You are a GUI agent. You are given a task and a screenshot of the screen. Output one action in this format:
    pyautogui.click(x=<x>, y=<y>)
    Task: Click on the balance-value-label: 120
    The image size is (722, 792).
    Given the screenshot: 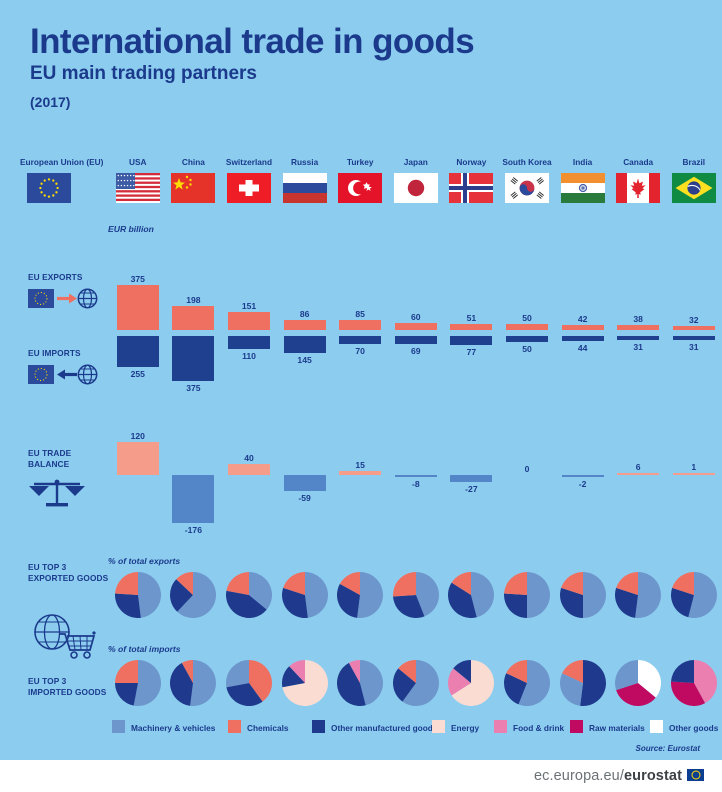 What is the action you would take?
    pyautogui.click(x=137, y=436)
    